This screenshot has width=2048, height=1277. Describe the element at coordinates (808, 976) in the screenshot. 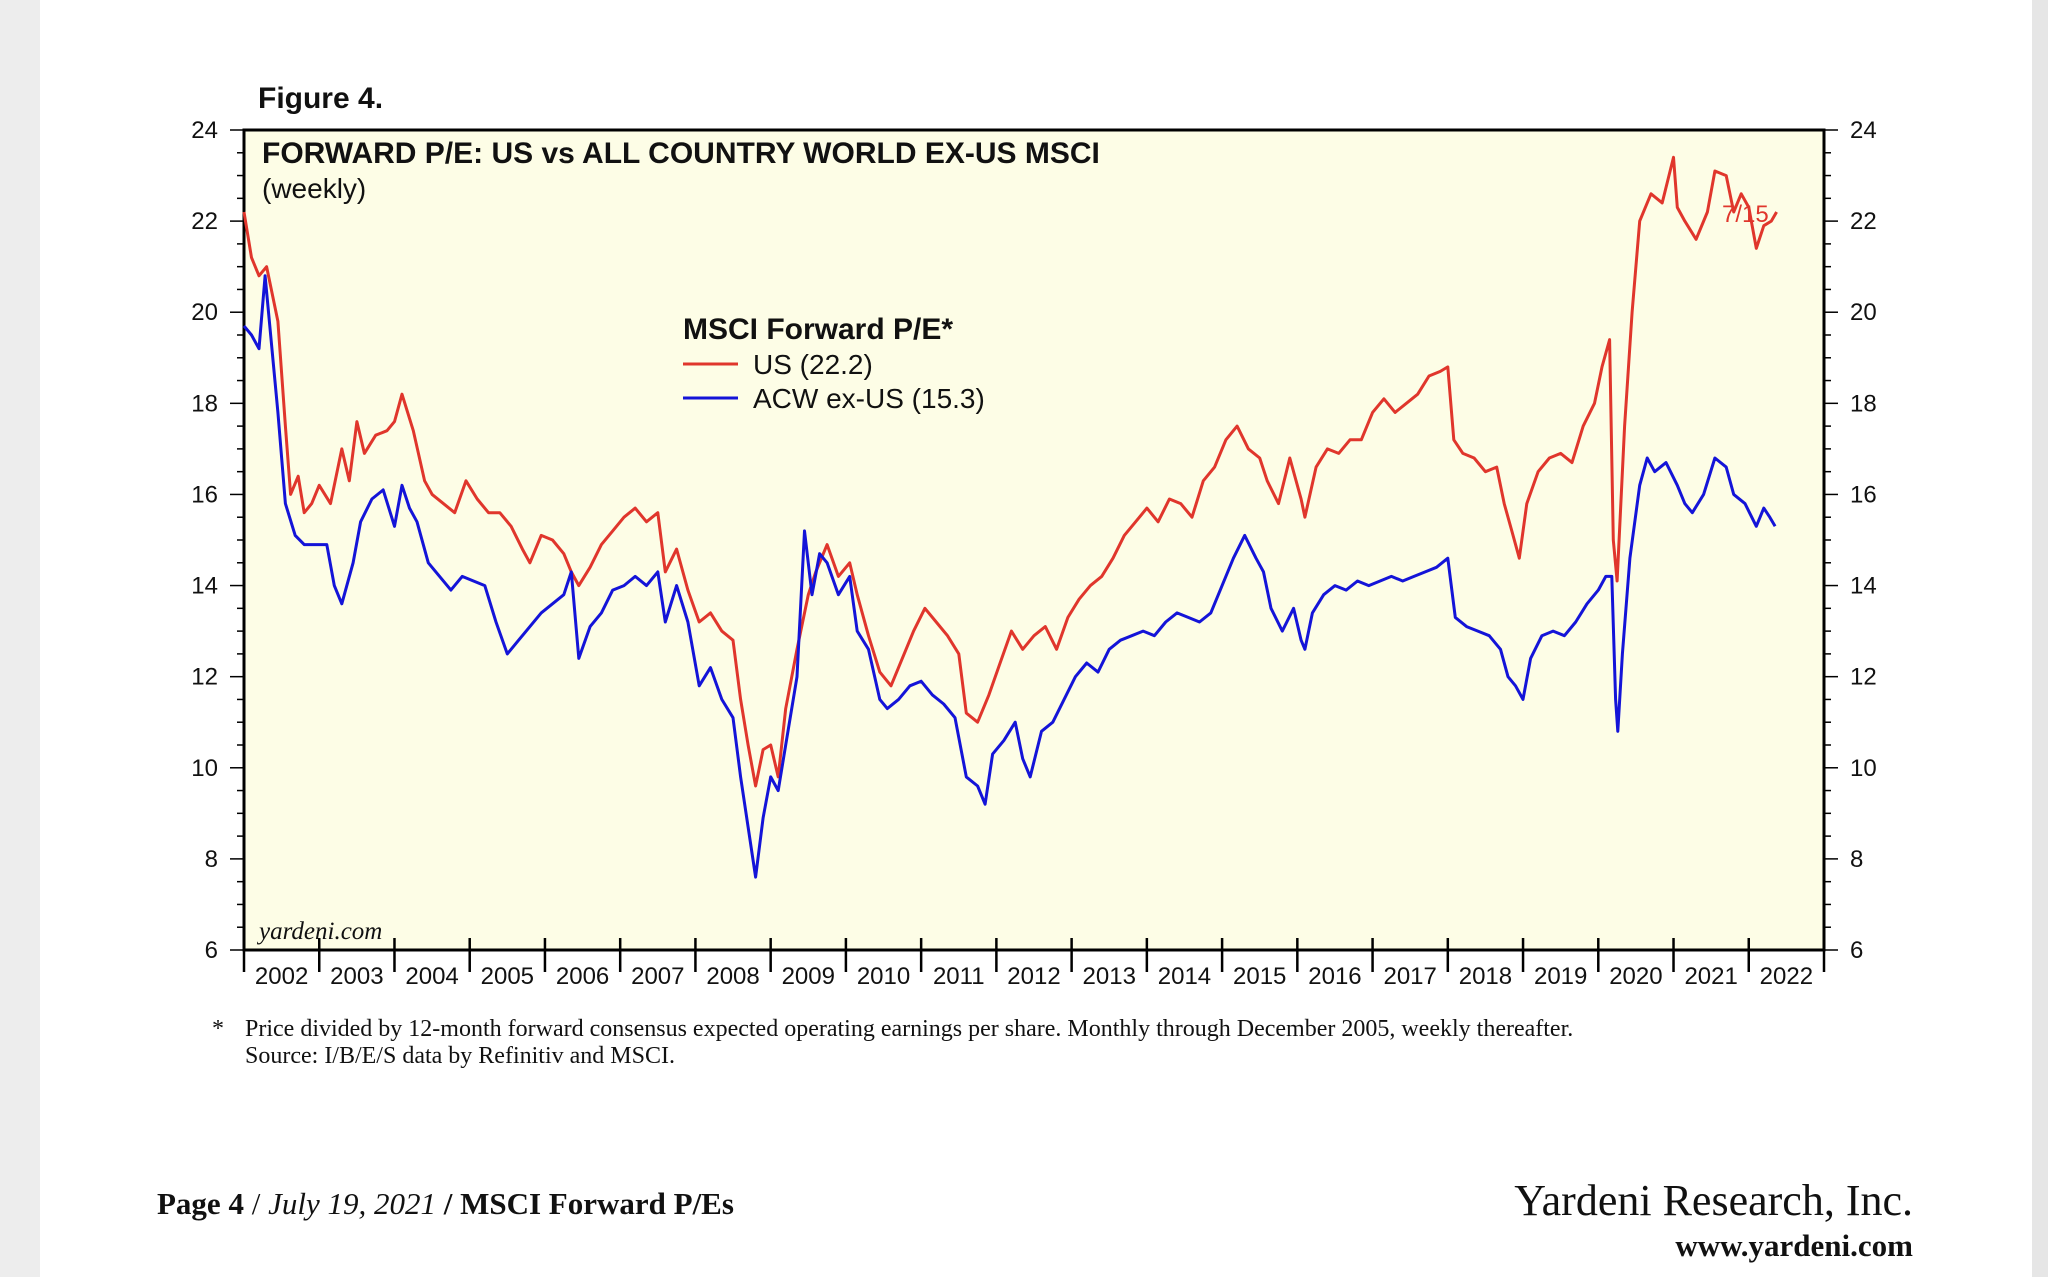

I see `x-tick-label: 2009` at that location.